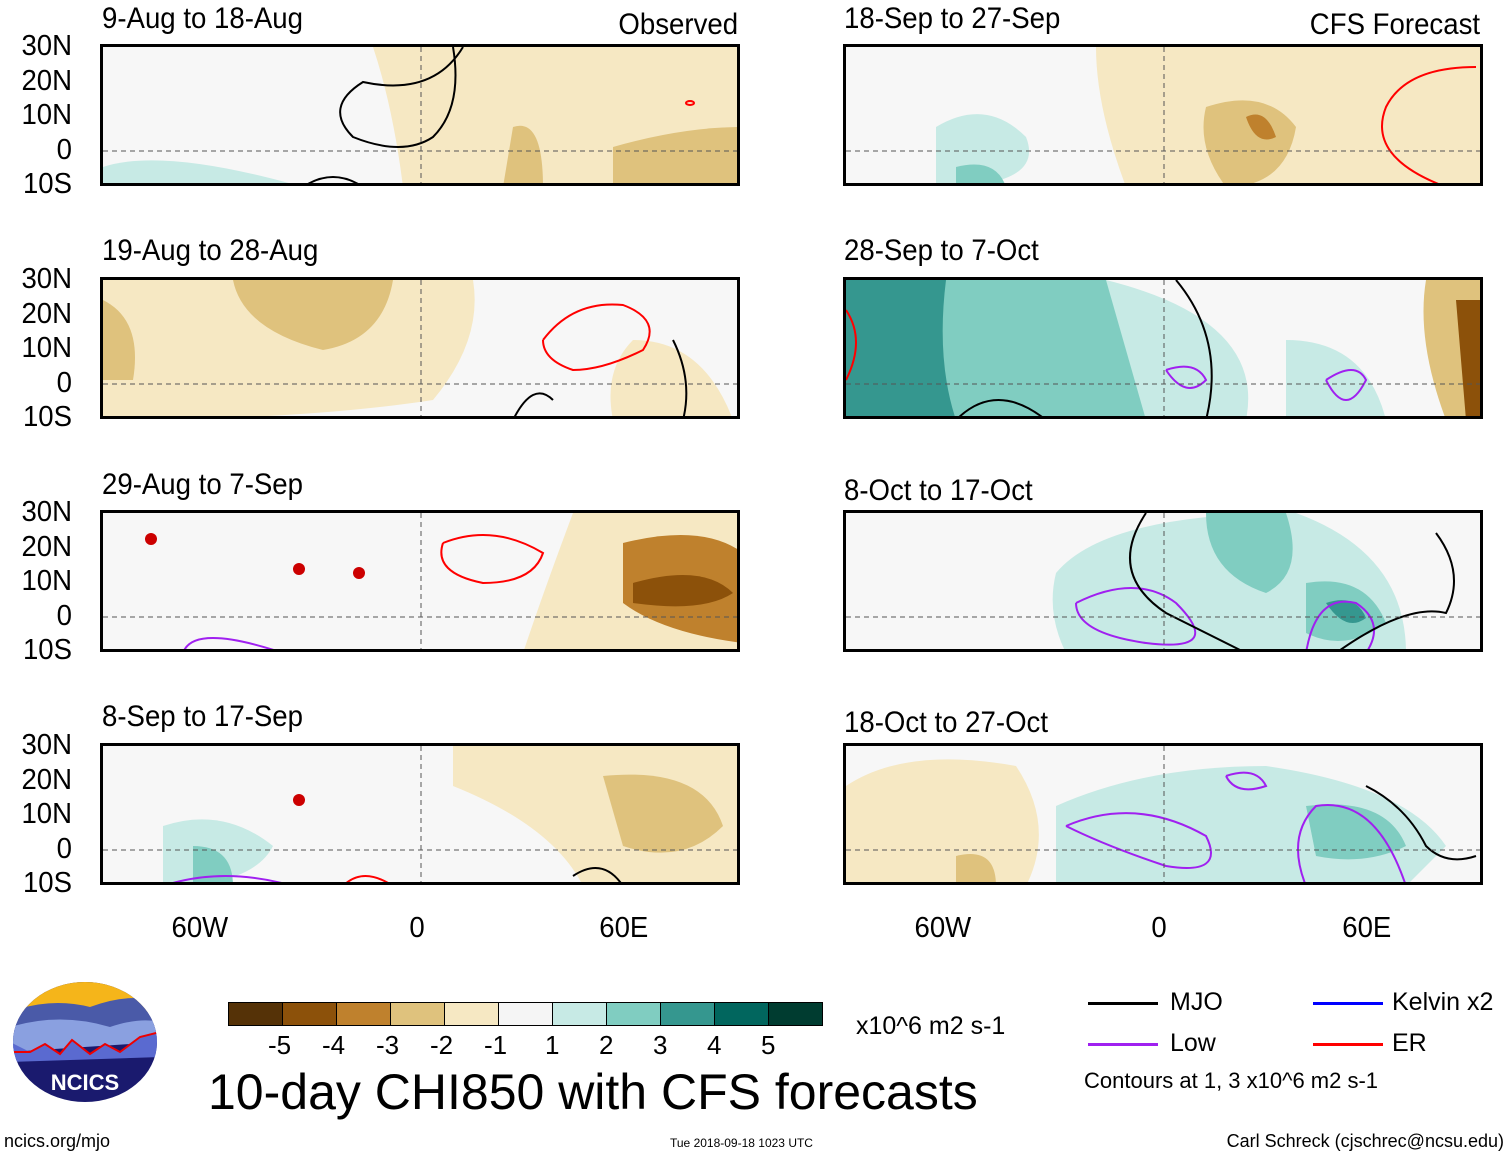 The image size is (1510, 1158). I want to click on panel-title: 9-Aug to 18-Aug, so click(203, 18).